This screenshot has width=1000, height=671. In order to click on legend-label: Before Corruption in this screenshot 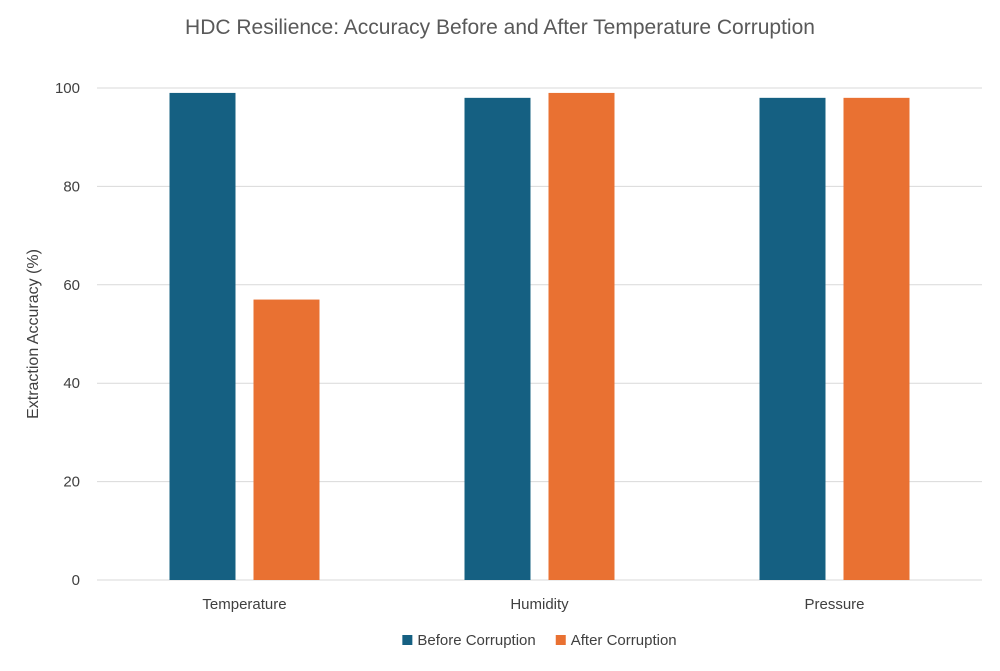, I will do `click(476, 640)`.